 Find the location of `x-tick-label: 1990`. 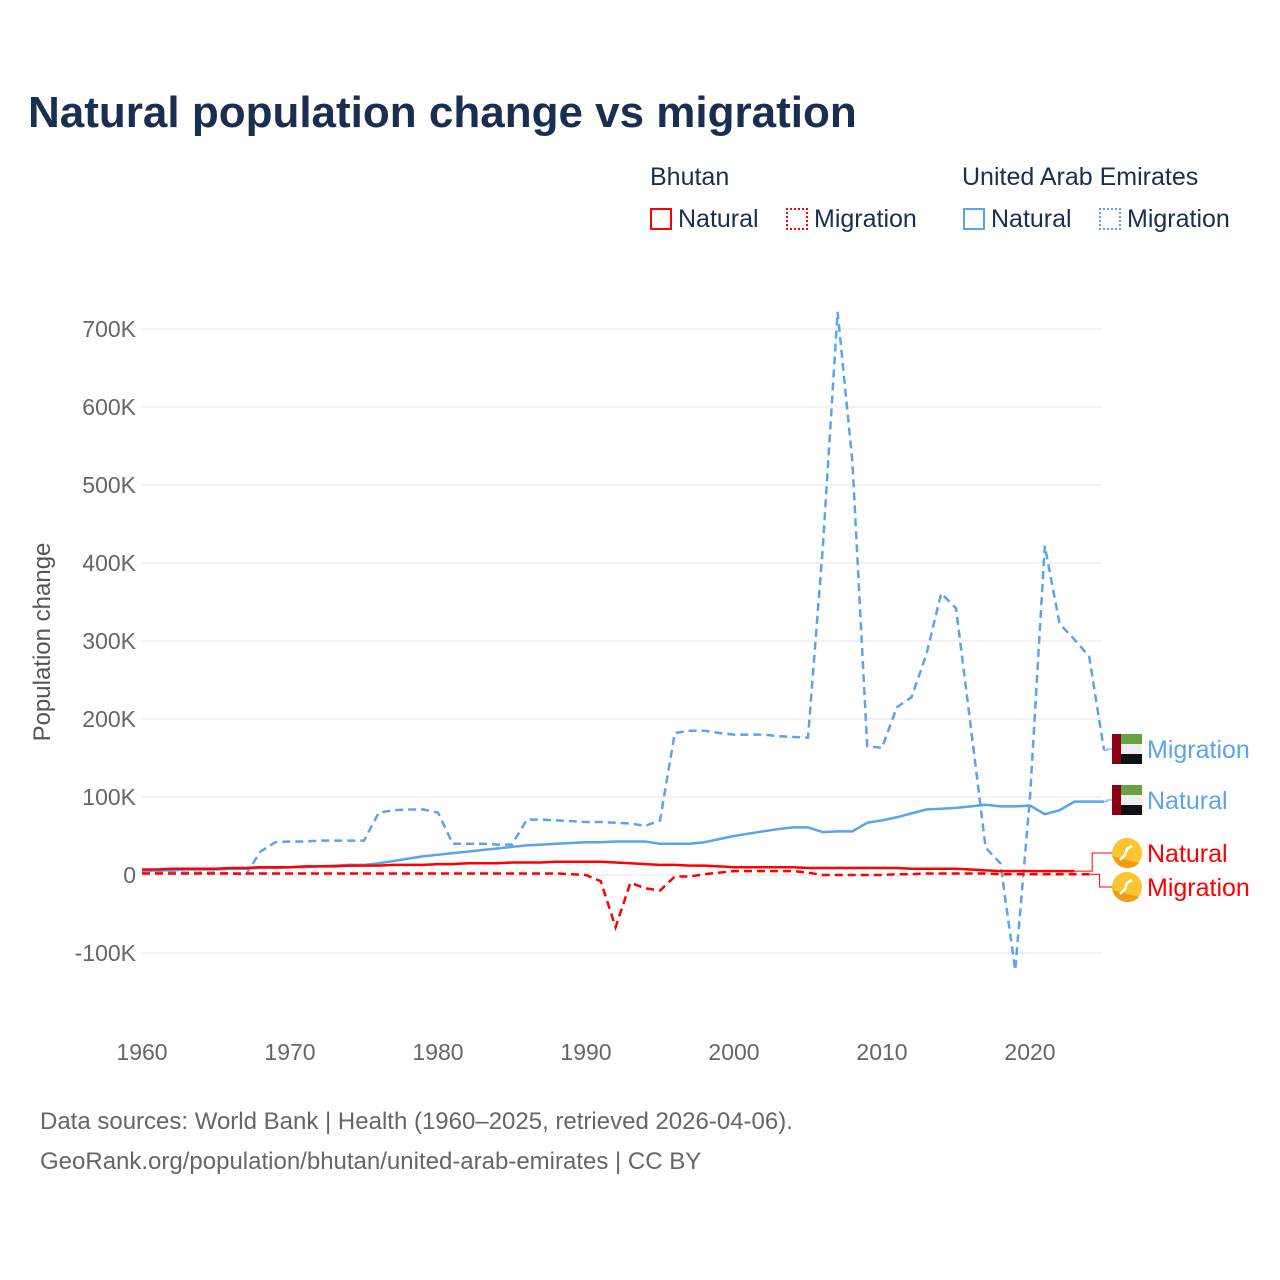

x-tick-label: 1990 is located at coordinates (585, 1052).